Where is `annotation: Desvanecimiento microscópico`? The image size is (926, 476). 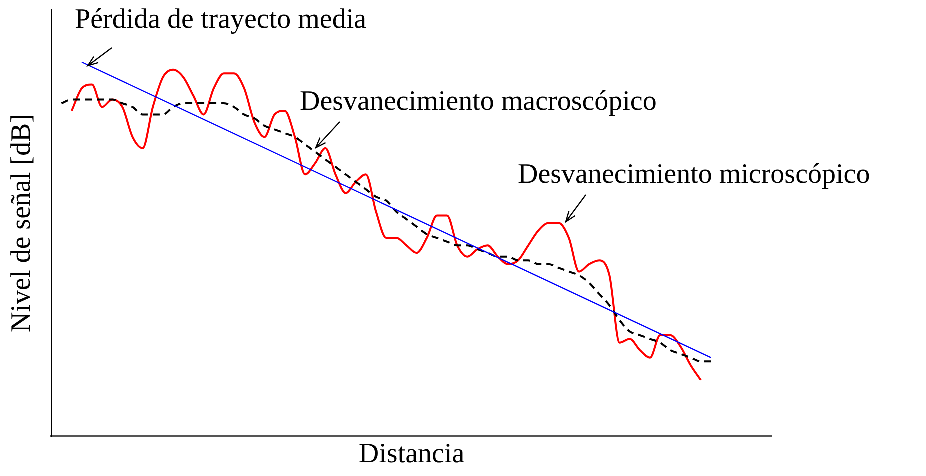
annotation: Desvanecimiento microscópico is located at coordinates (694, 174).